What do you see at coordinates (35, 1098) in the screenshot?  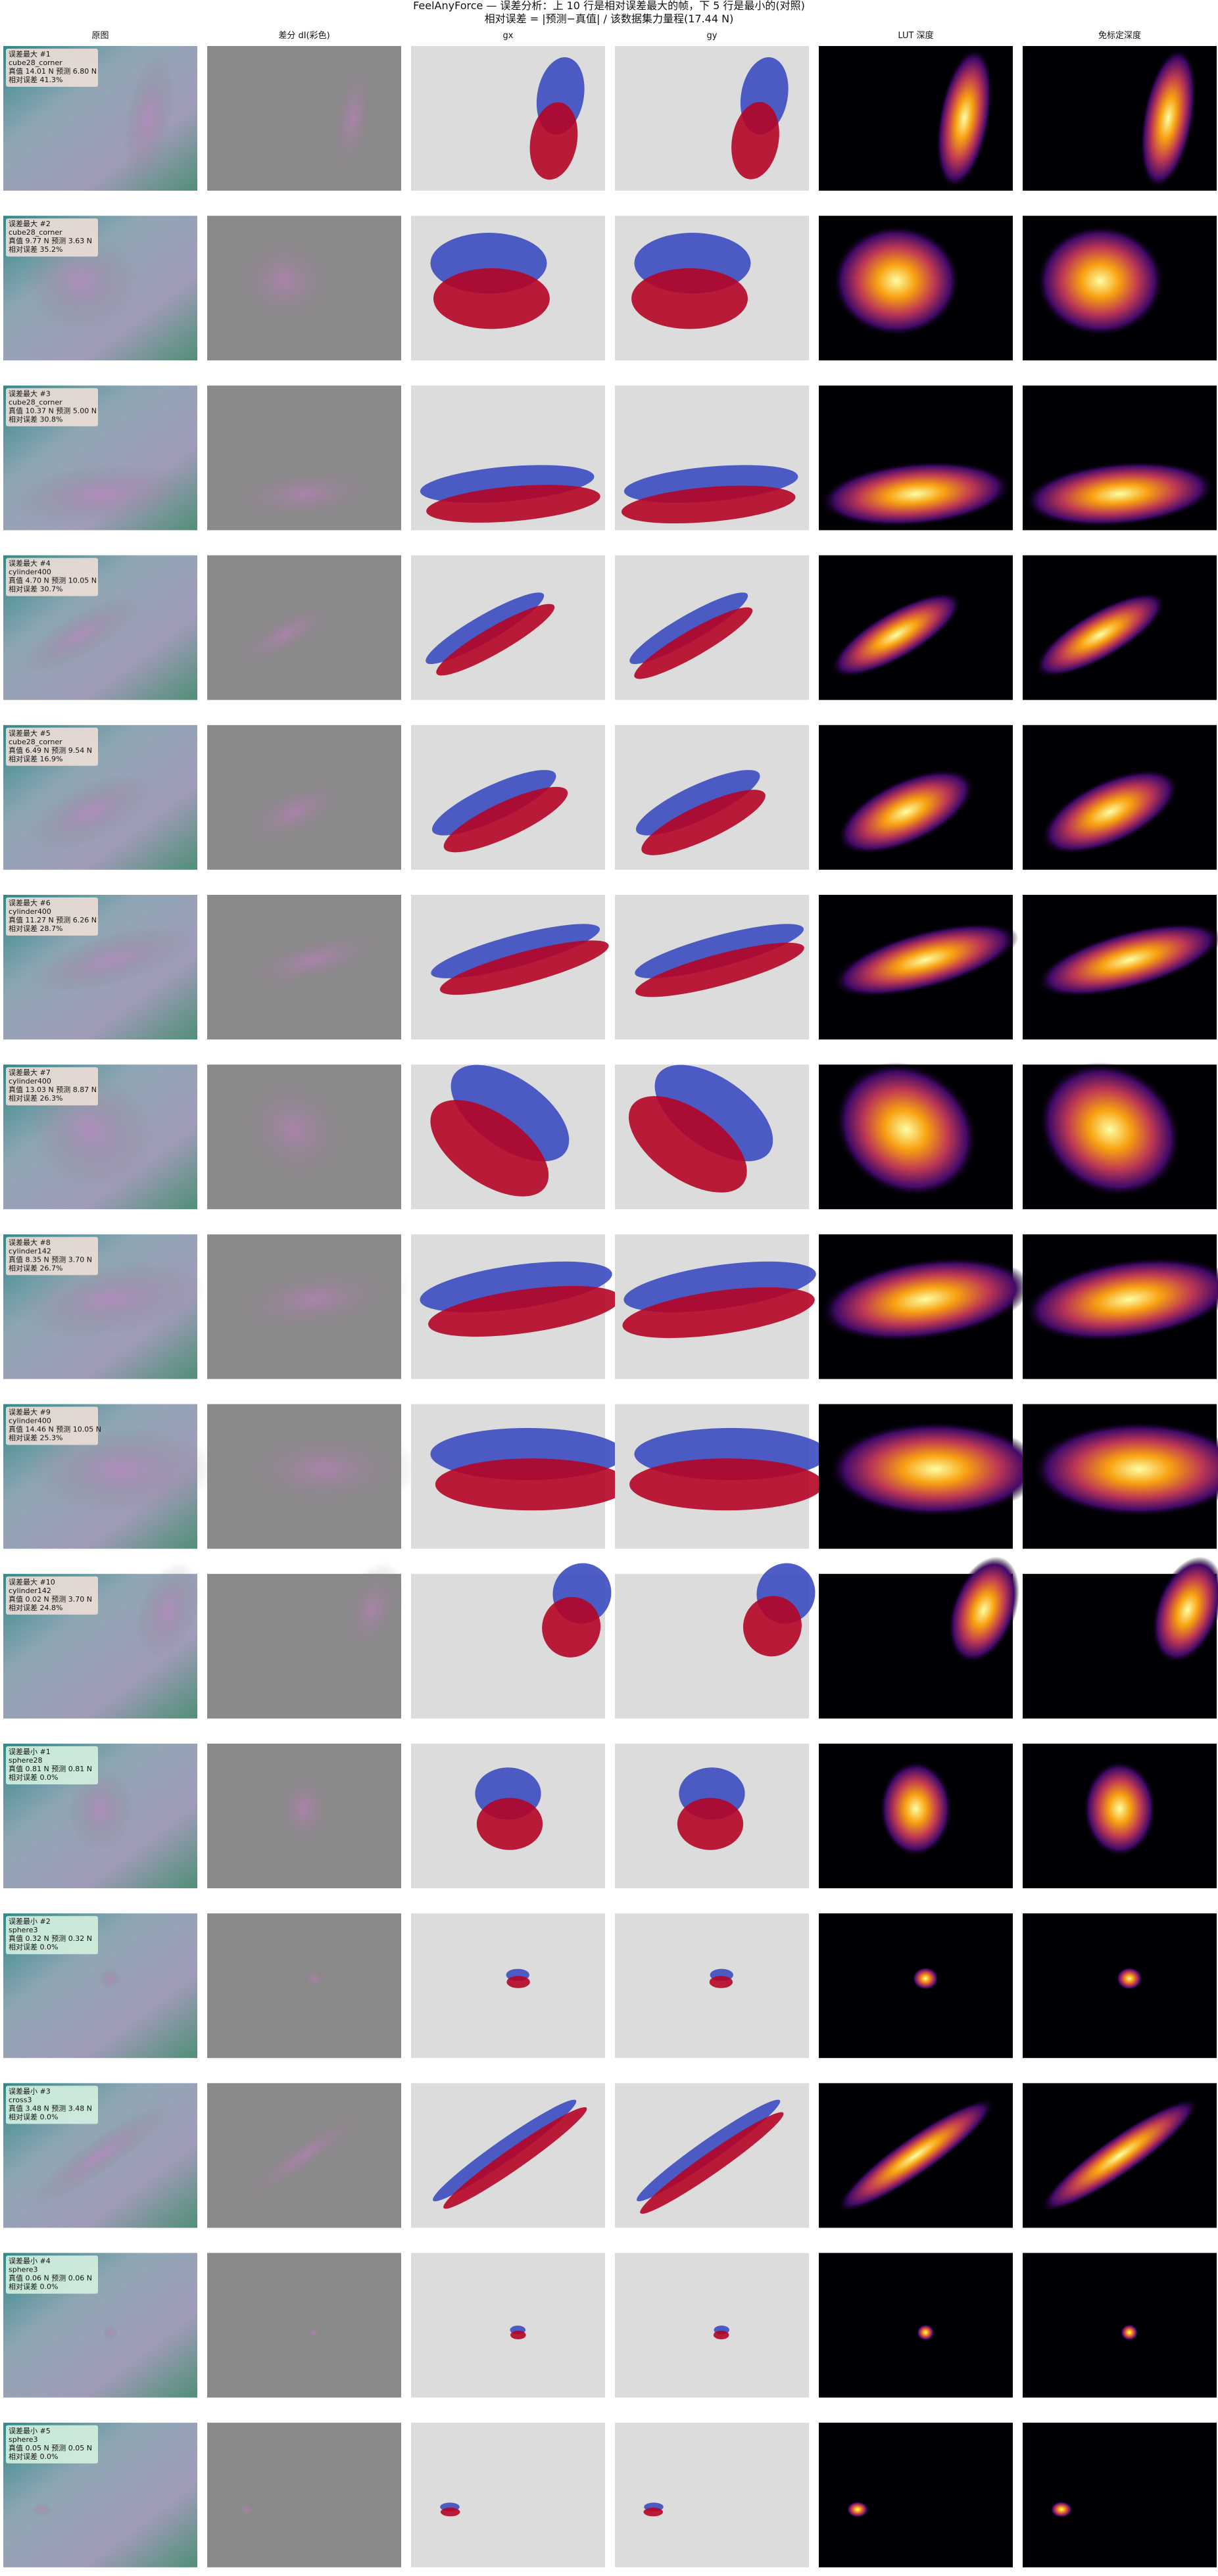 I see `annotation-text: 相对误差 26.3%` at bounding box center [35, 1098].